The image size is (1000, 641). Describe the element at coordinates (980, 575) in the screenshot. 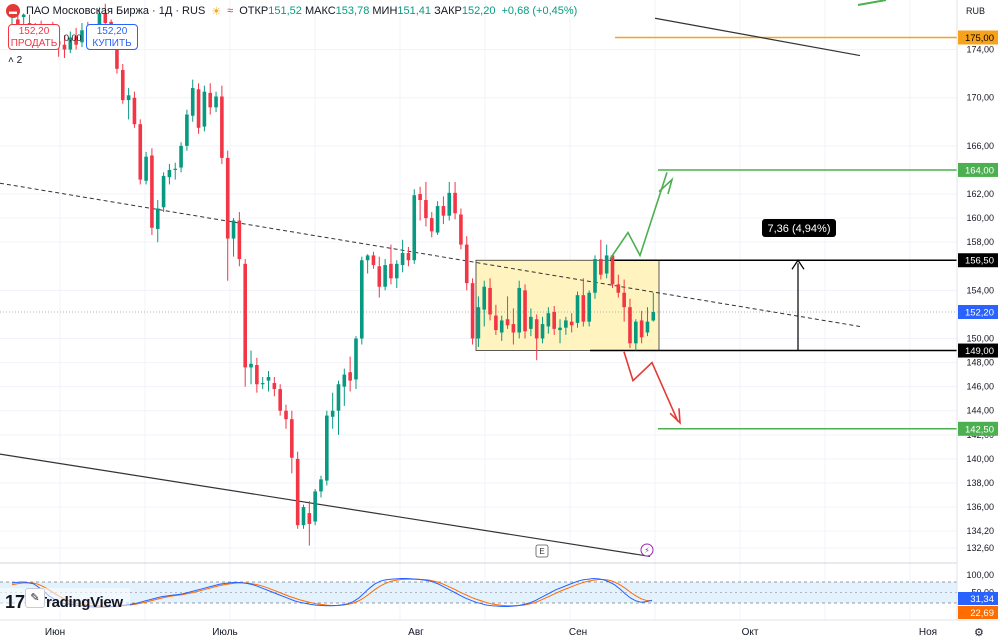

I see `oscillator-tick-label: 100,00` at that location.